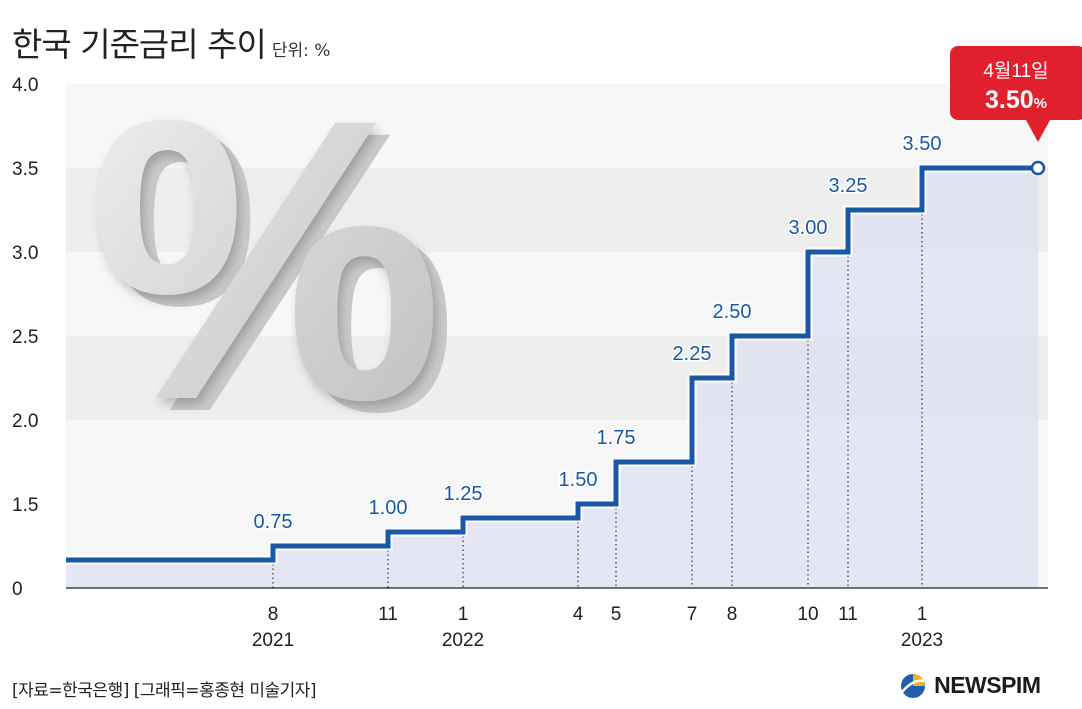  What do you see at coordinates (463, 640) in the screenshot?
I see `year-label: 2022` at bounding box center [463, 640].